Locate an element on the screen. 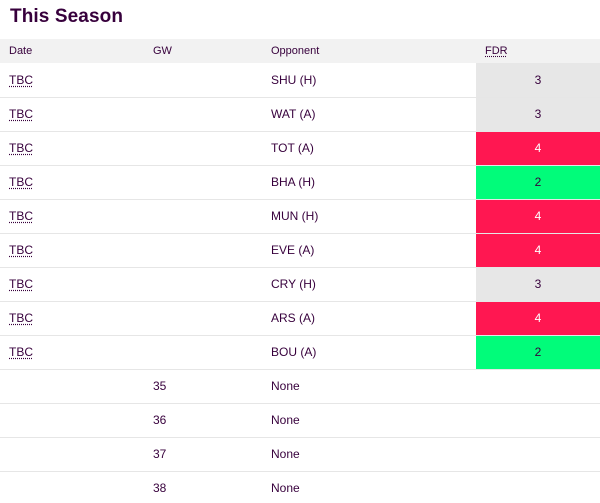  opponent-cell: BHA (H) is located at coordinates (293, 182).